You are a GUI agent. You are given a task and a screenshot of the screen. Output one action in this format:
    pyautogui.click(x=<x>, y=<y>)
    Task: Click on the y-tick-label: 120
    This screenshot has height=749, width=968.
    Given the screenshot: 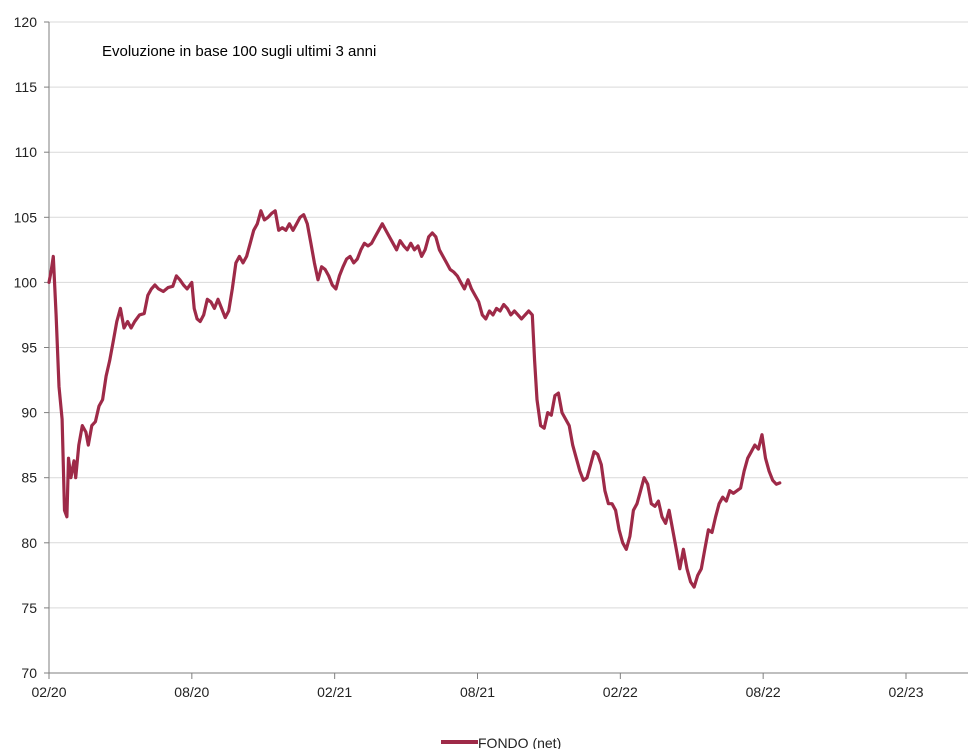 What is the action you would take?
    pyautogui.click(x=26, y=22)
    